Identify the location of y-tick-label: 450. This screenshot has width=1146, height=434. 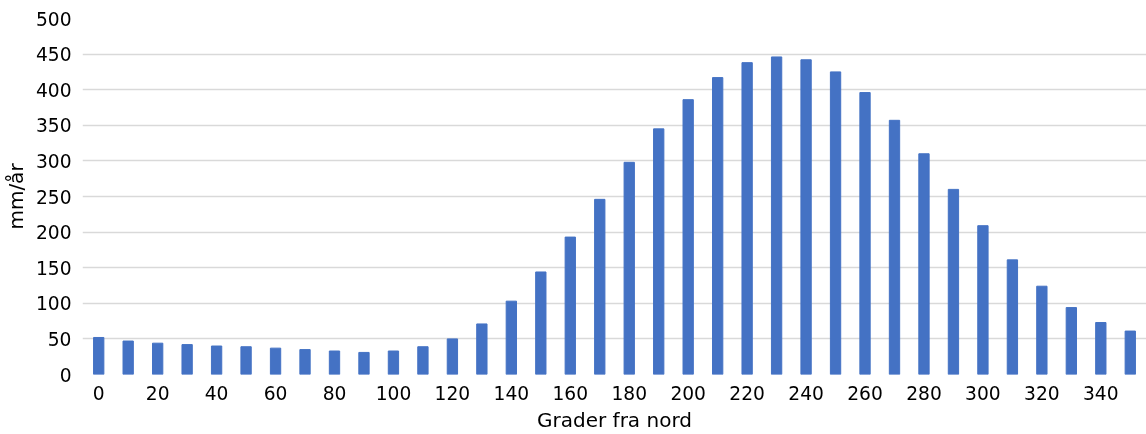
(53, 55).